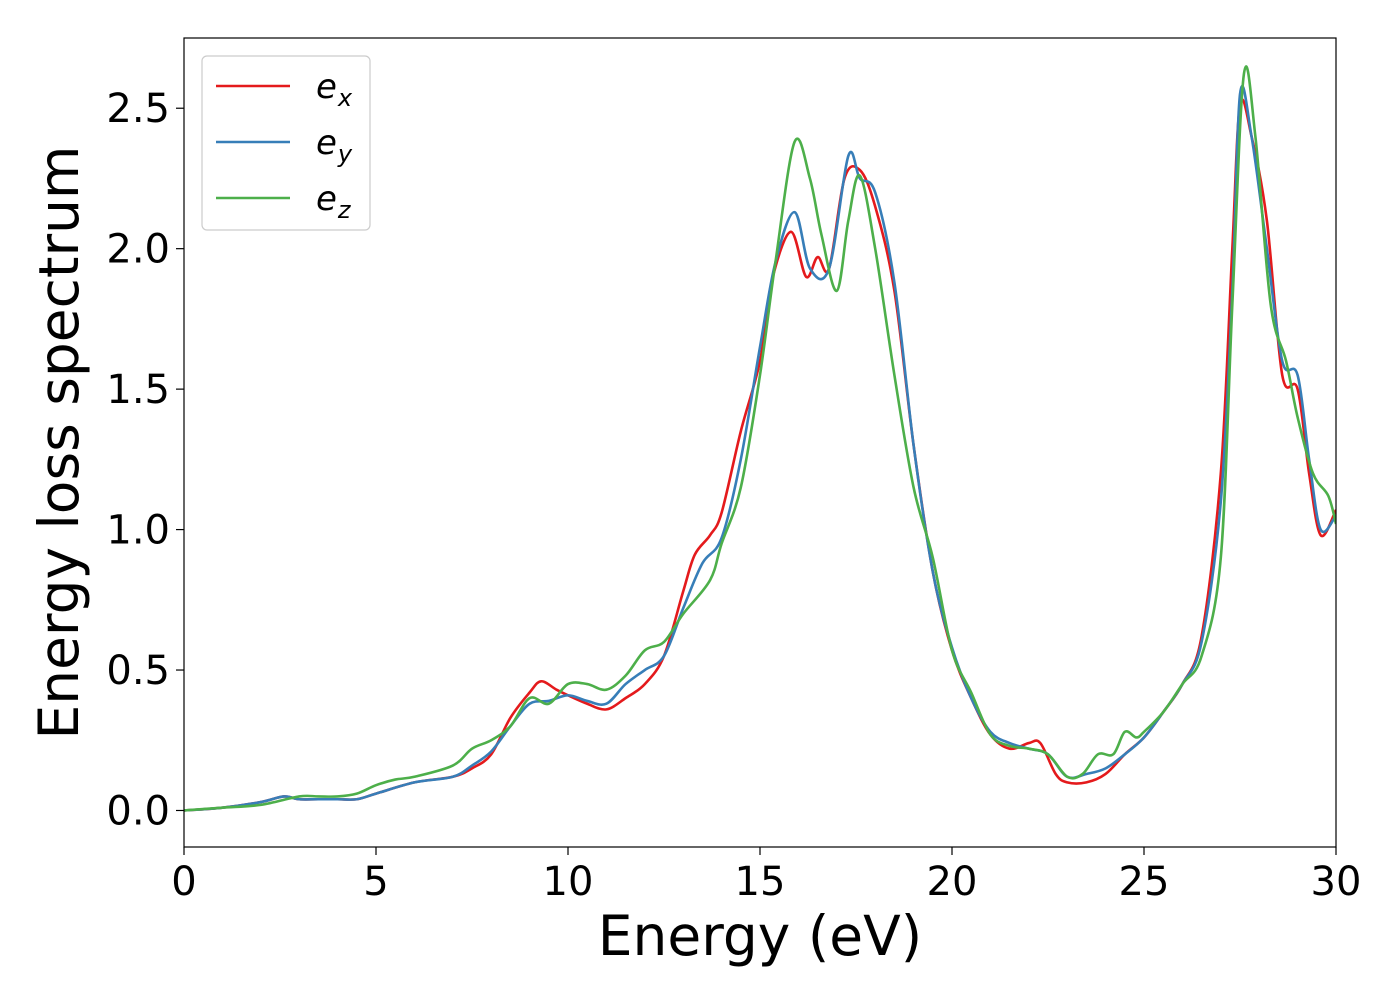 The image size is (1400, 1000). I want to click on y-tick-label: 2.5, so click(138, 109).